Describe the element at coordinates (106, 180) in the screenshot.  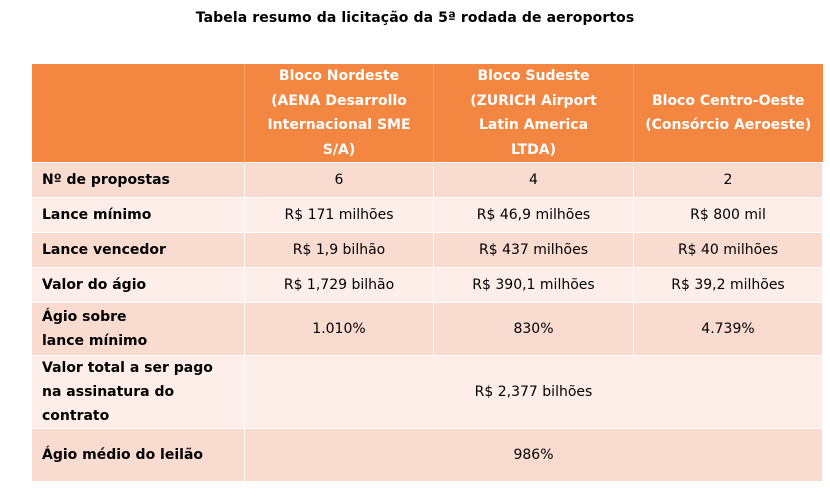
I see `row-label-line: Nº de propostas` at that location.